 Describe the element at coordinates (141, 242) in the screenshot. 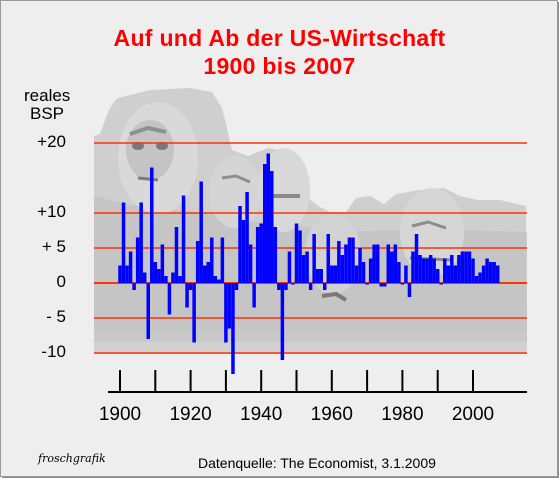

I see `bar-1906` at that location.